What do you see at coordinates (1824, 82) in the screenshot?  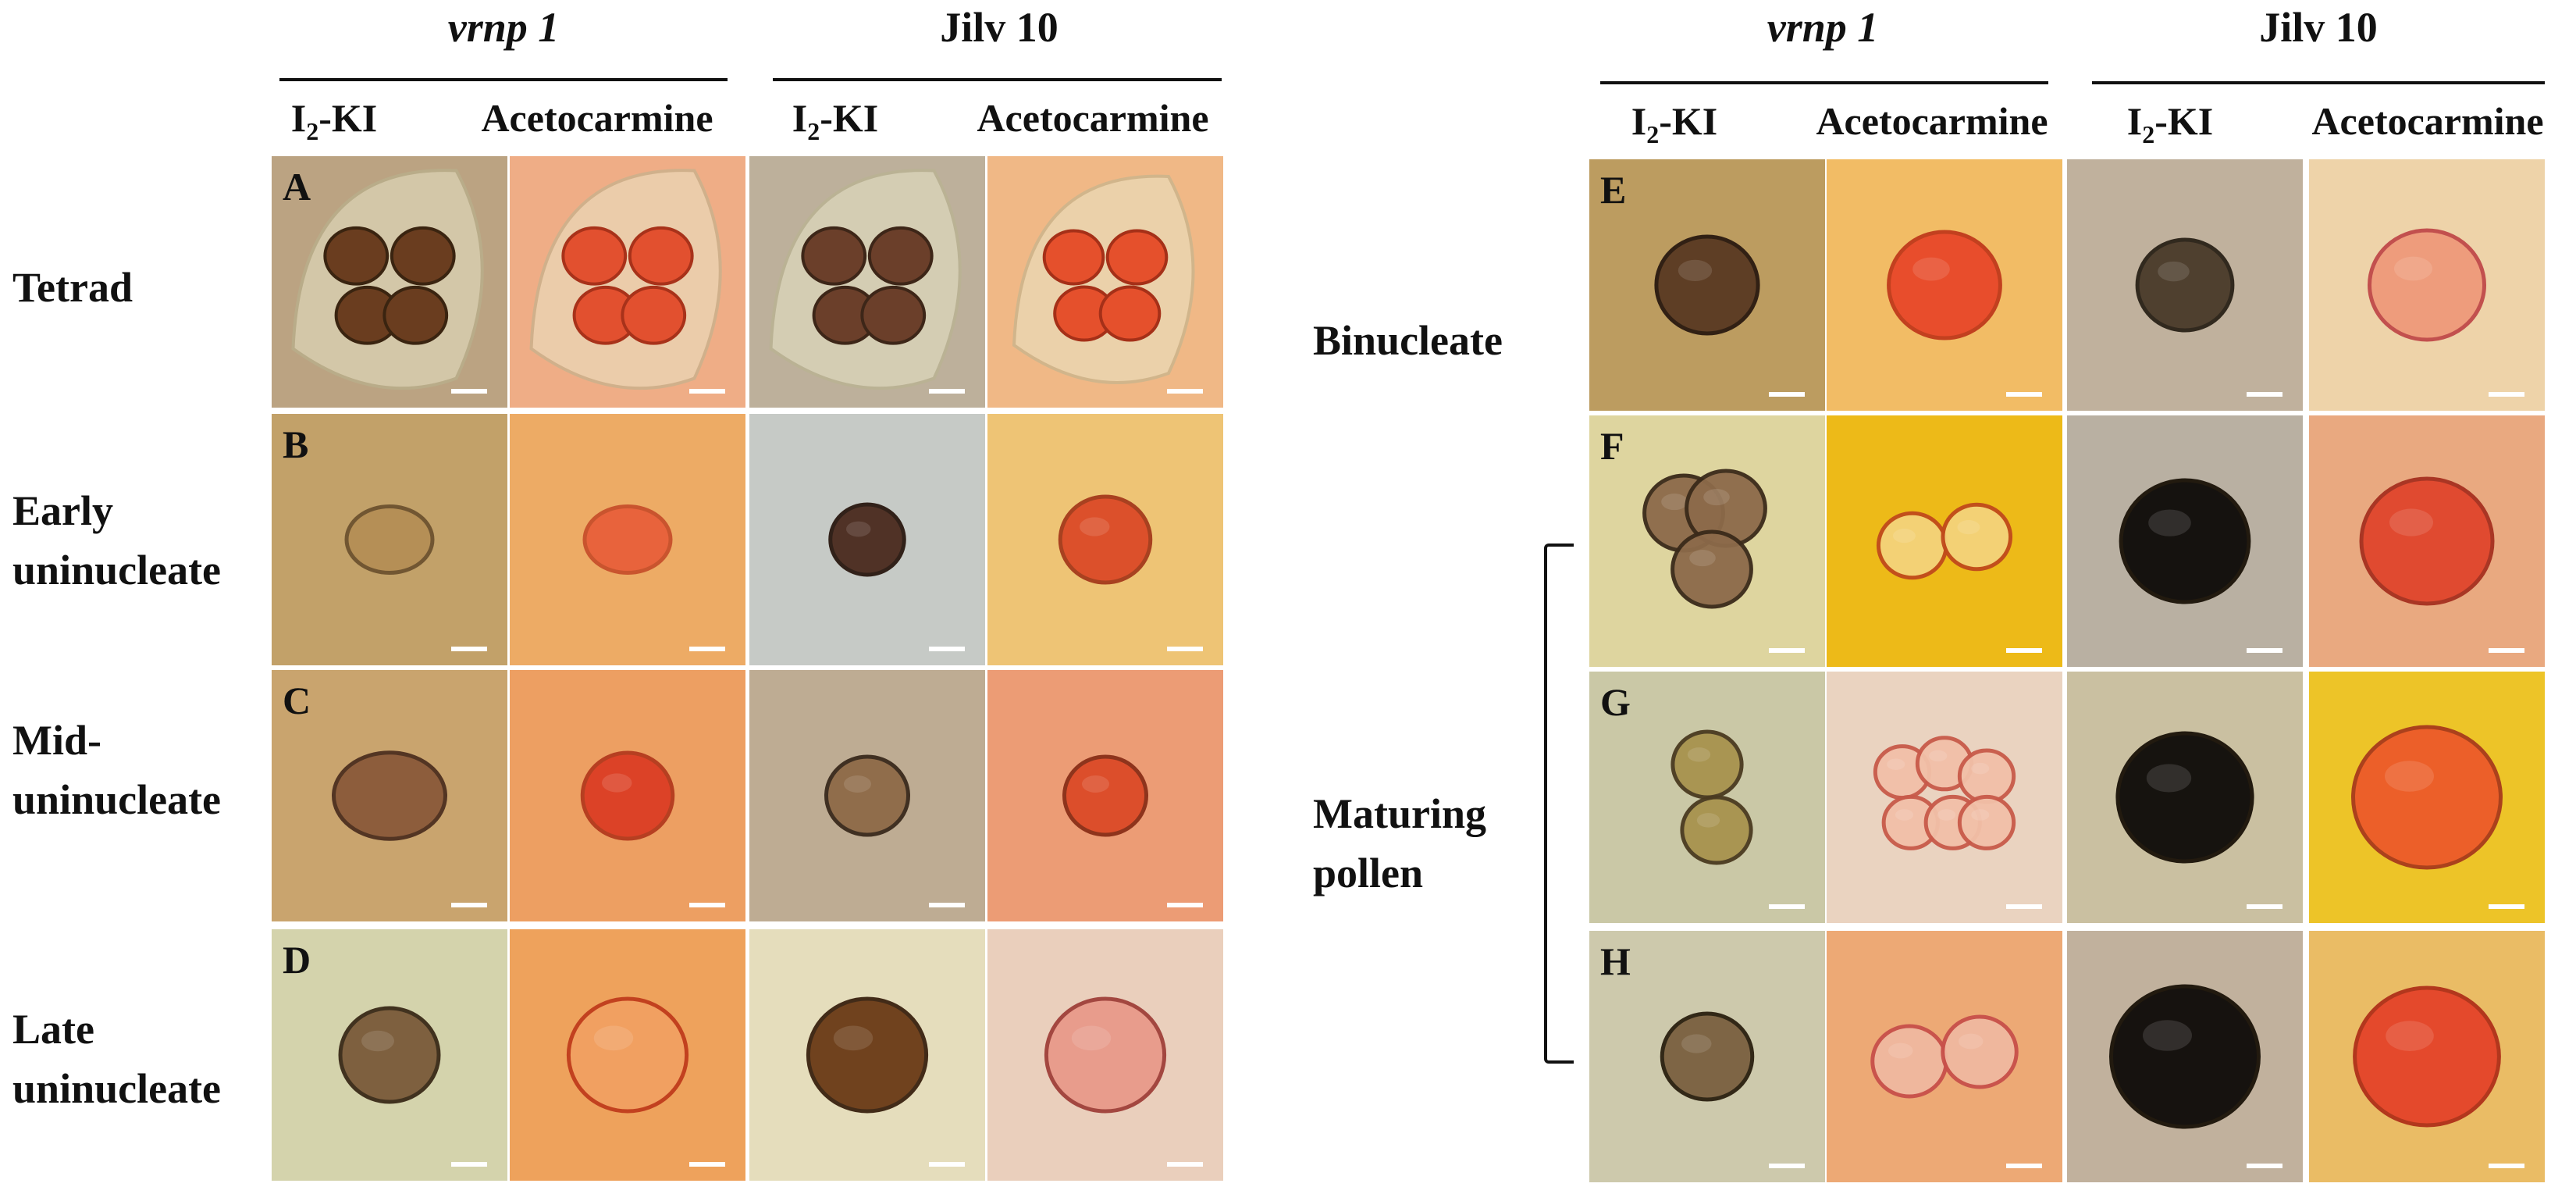 I see `genotype-rule-vrnp1-right` at bounding box center [1824, 82].